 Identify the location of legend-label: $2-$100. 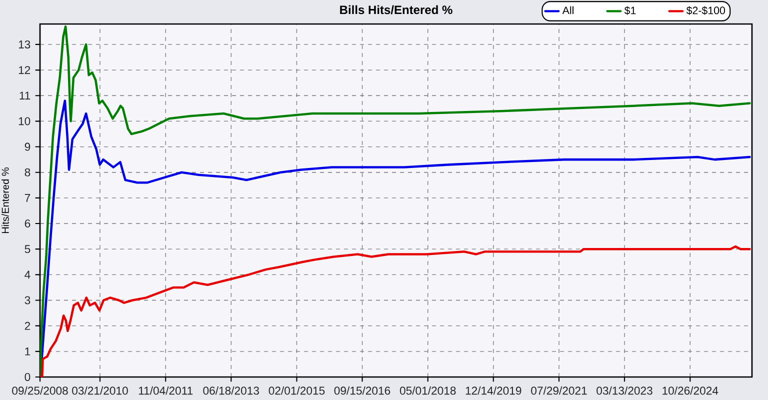
(706, 10).